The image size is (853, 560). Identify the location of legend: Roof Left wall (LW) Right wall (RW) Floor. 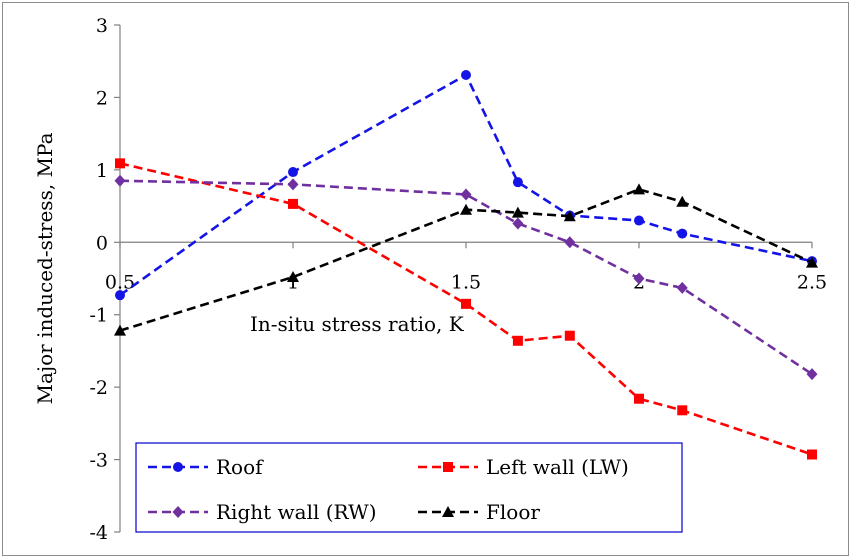
(409, 487).